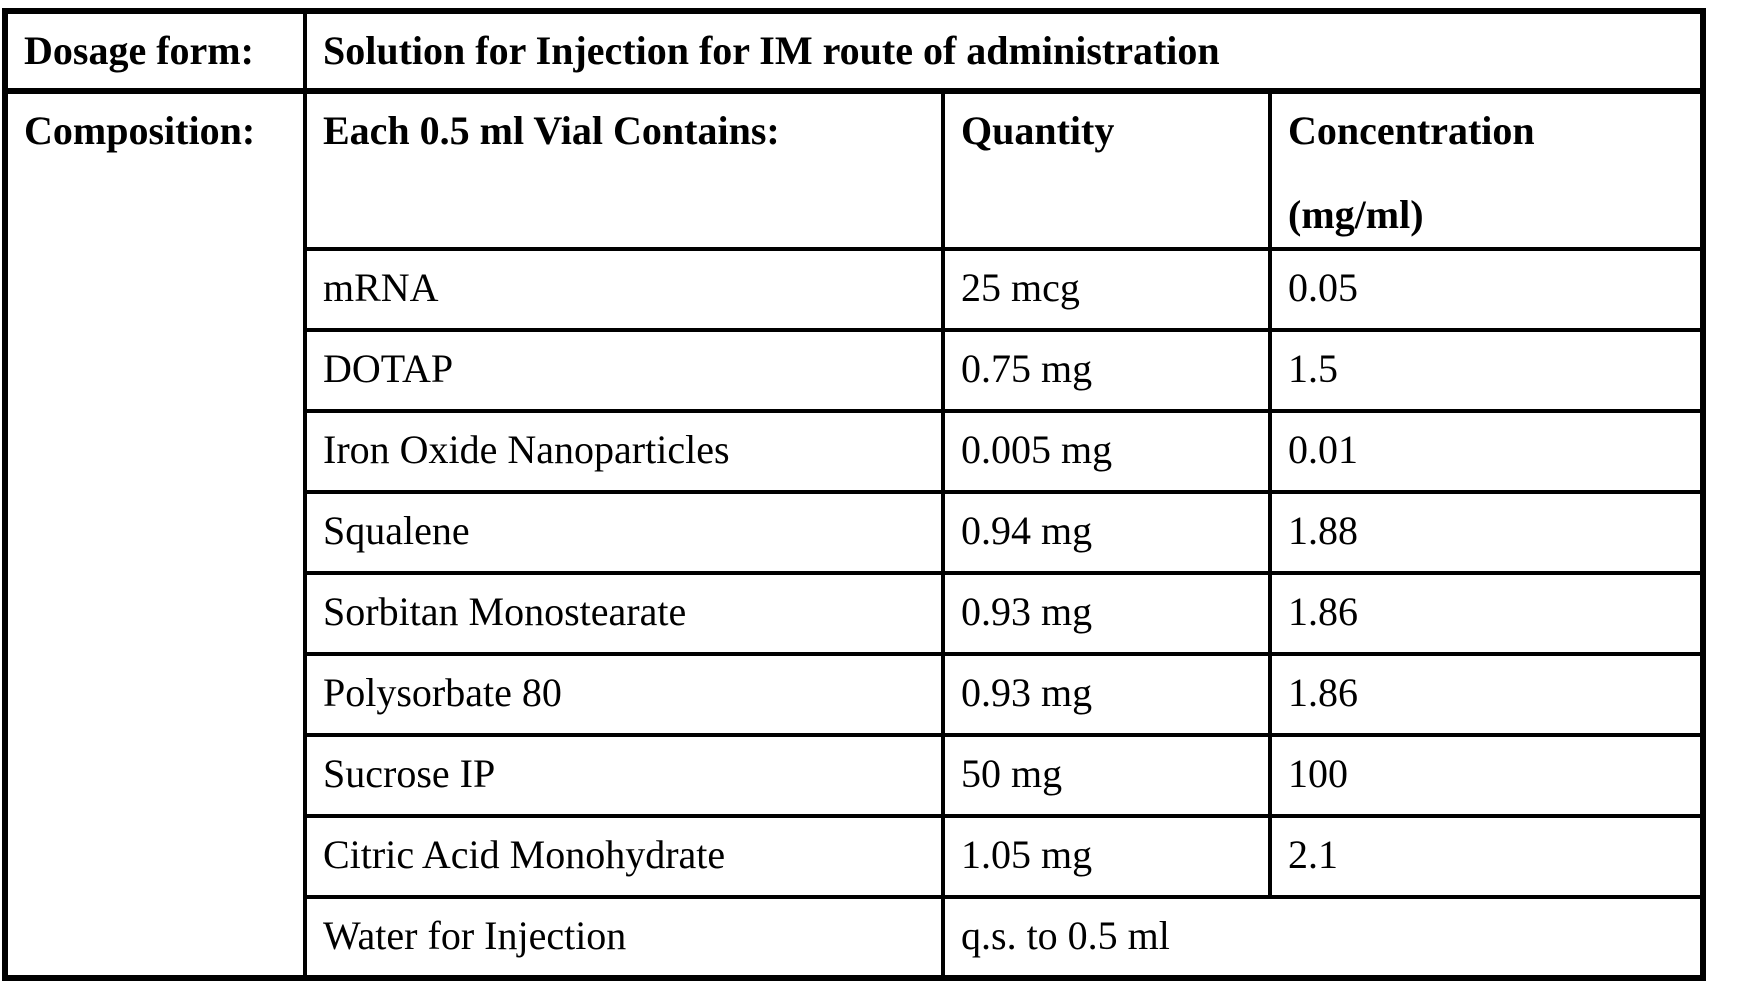 The width and height of the screenshot is (1742, 997). I want to click on concentration-header-unit: (mg/ml), so click(1356, 214).